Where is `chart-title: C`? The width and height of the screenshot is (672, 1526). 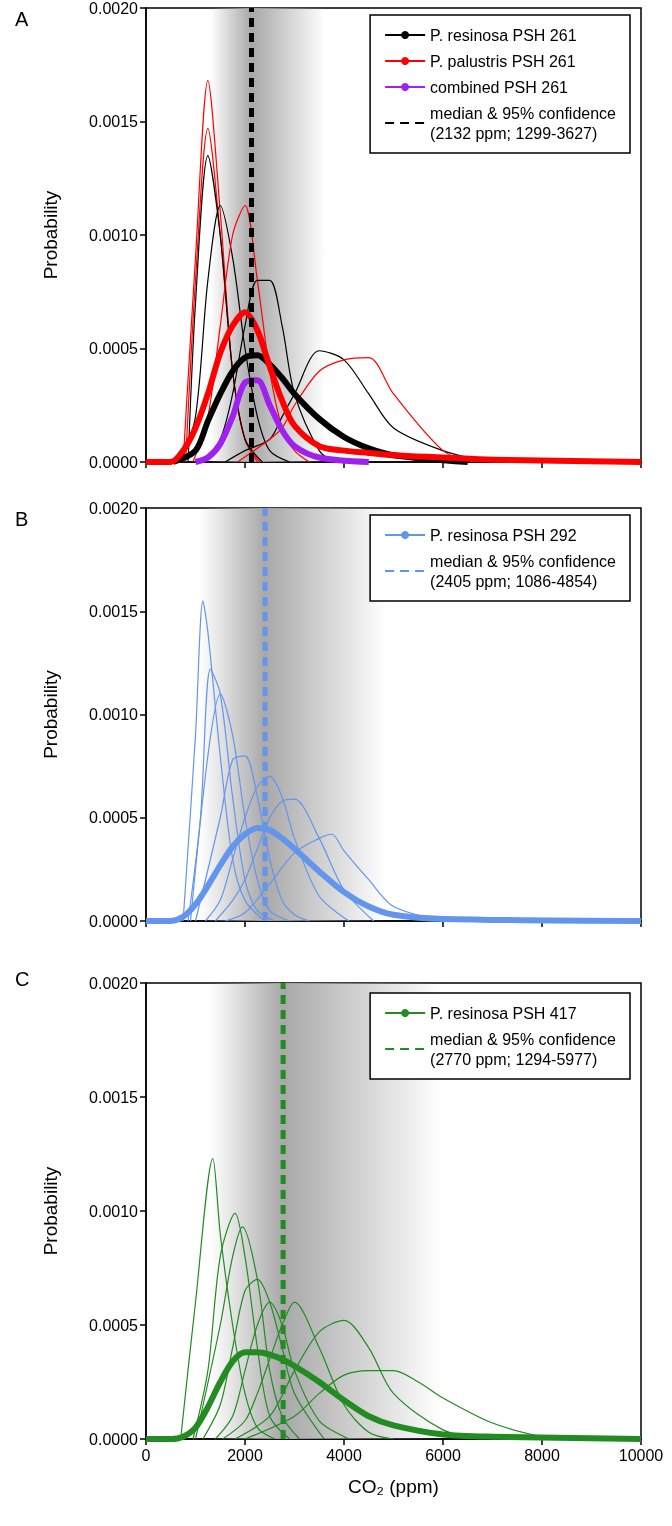
chart-title: C is located at coordinates (22, 979).